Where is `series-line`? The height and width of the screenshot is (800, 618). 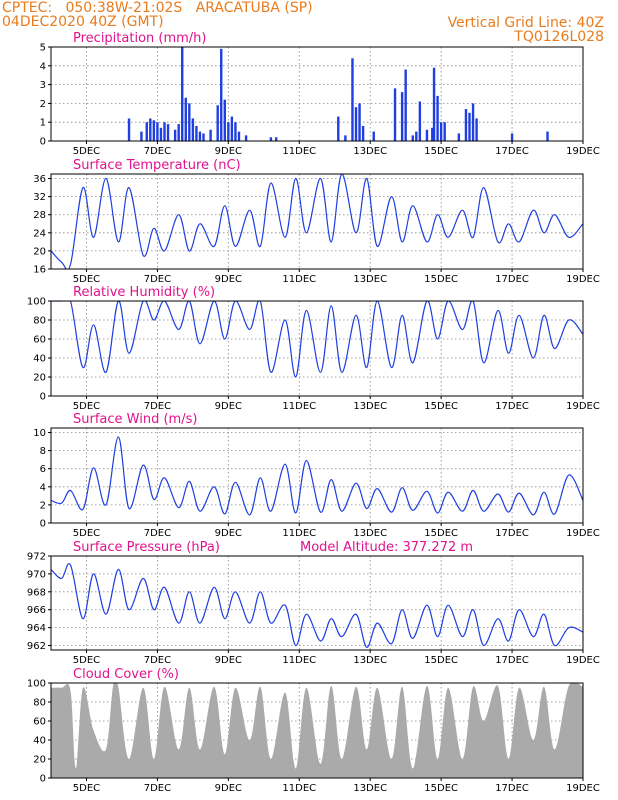 series-line is located at coordinates (317, 605).